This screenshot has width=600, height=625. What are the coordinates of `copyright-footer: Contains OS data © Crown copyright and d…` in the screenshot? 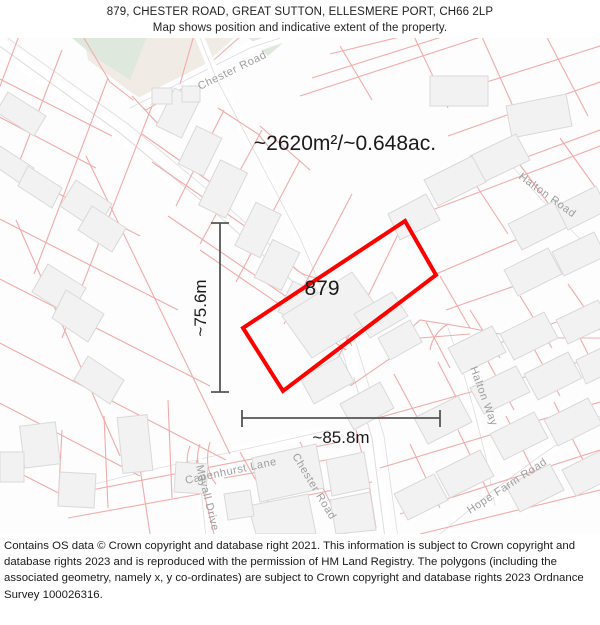 It's located at (300, 580).